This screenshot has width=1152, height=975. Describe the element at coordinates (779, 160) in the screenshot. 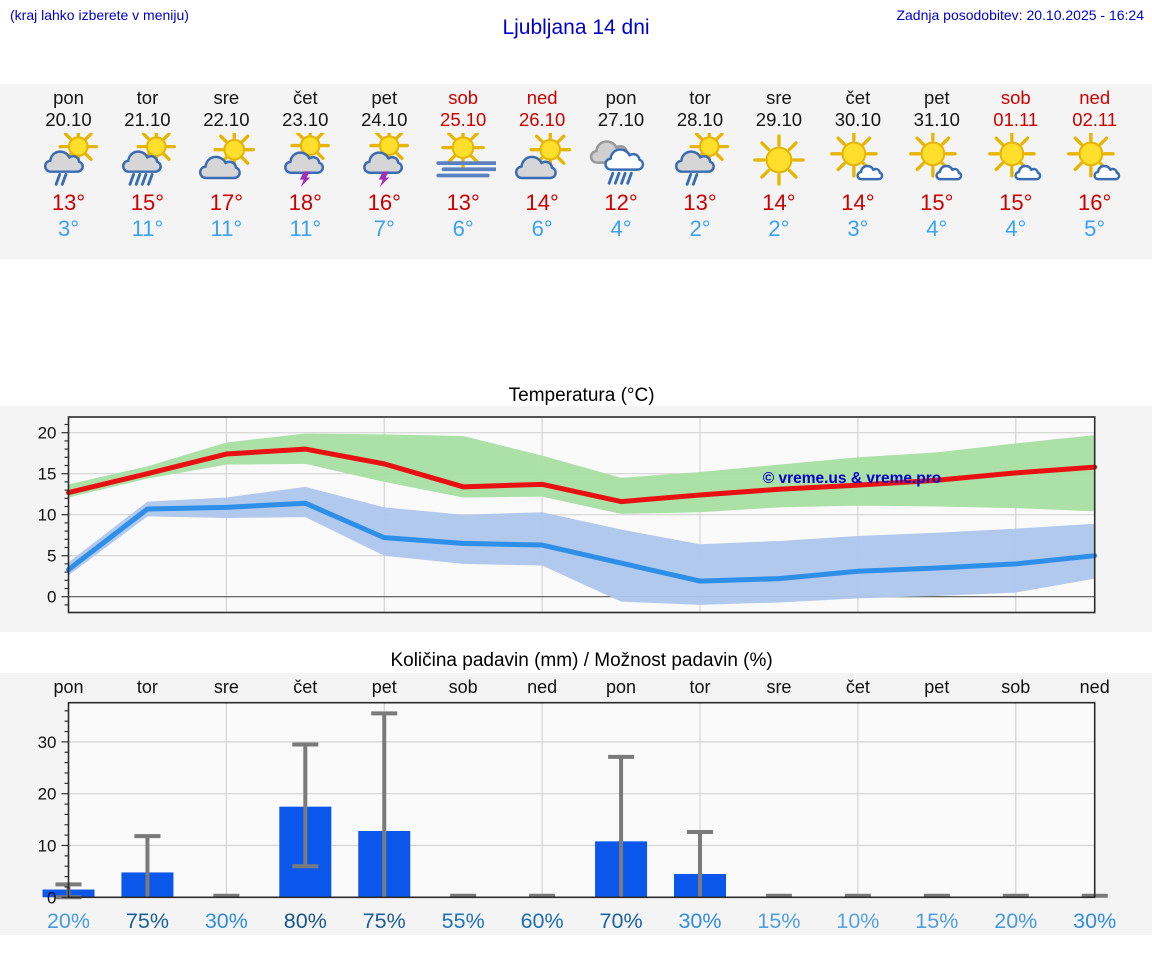

I see `sun-icon` at that location.